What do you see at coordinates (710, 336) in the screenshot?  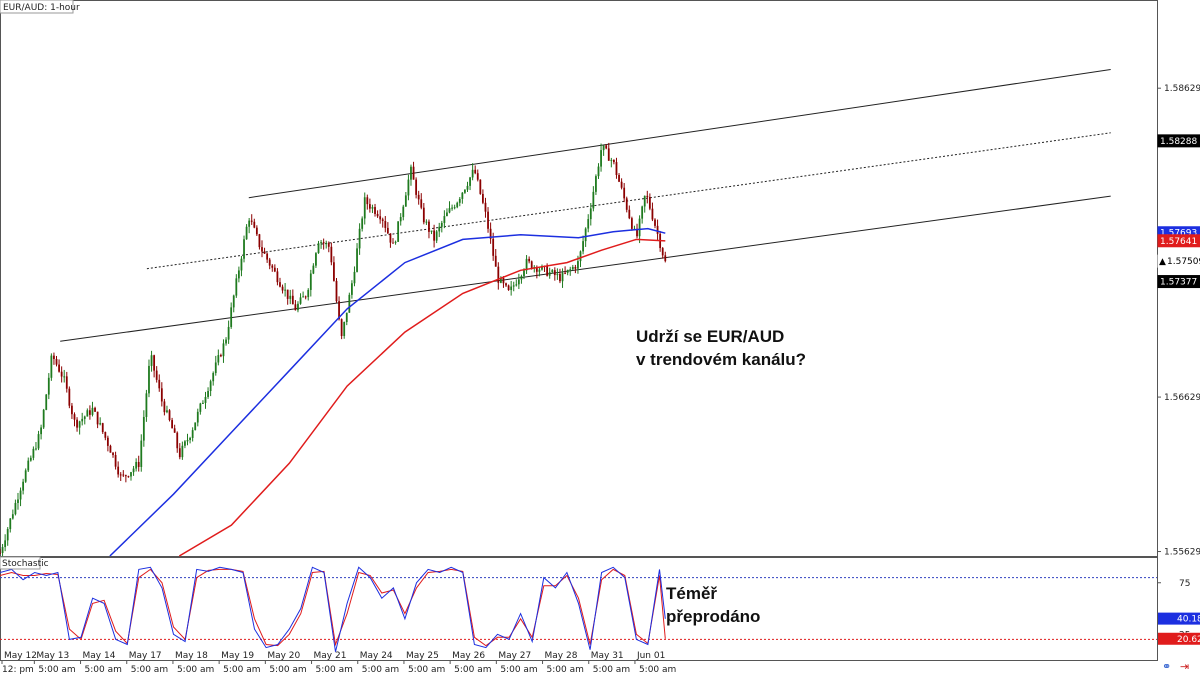 I see `price-annotation-line-1: Udrží se EUR/AUD` at bounding box center [710, 336].